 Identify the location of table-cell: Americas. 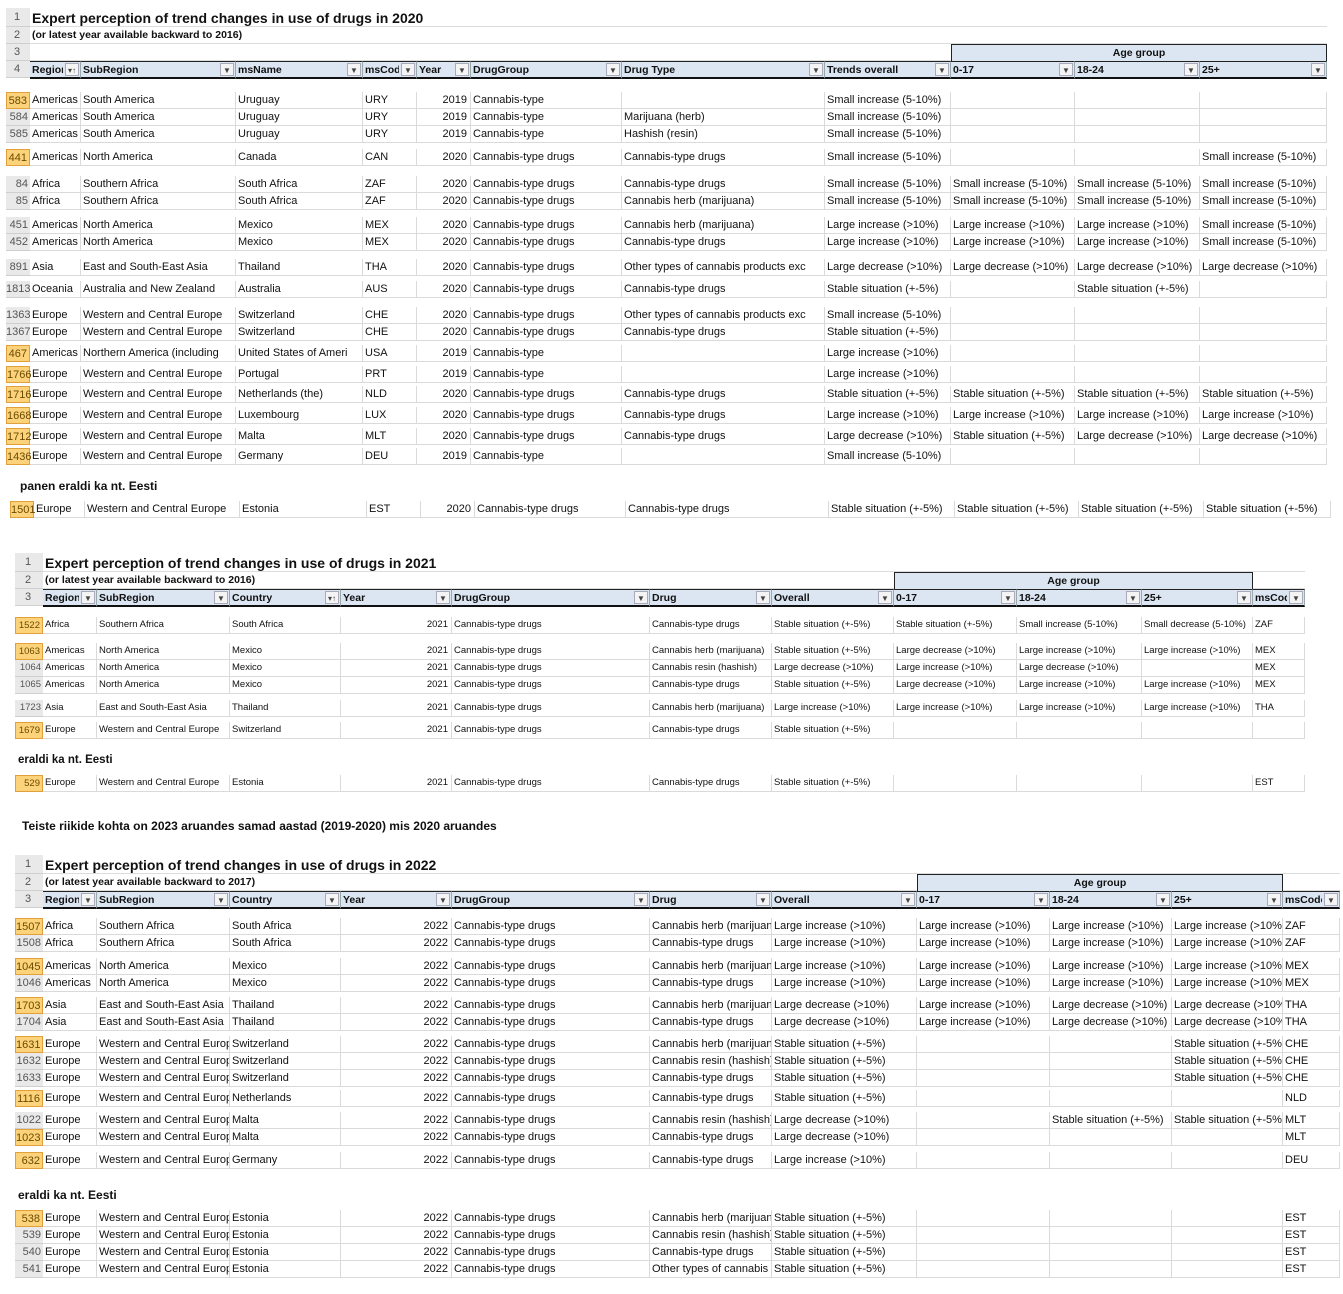
(55, 117).